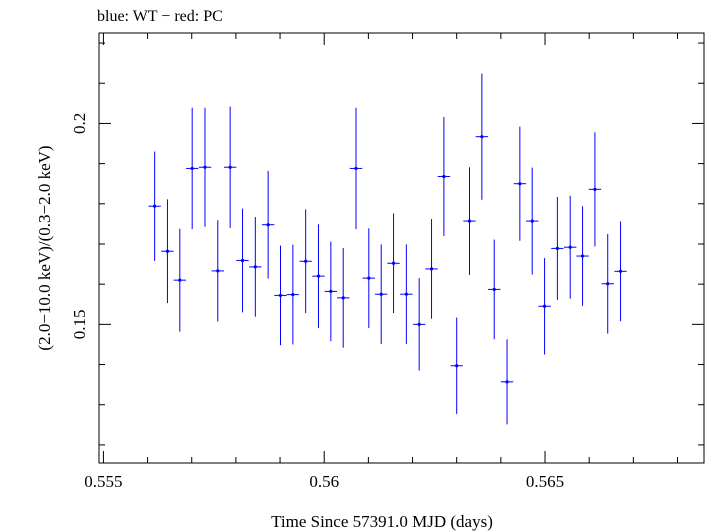 Image resolution: width=705 pixels, height=532 pixels. What do you see at coordinates (79, 123) in the screenshot?
I see `y-tick-label: 0.2` at bounding box center [79, 123].